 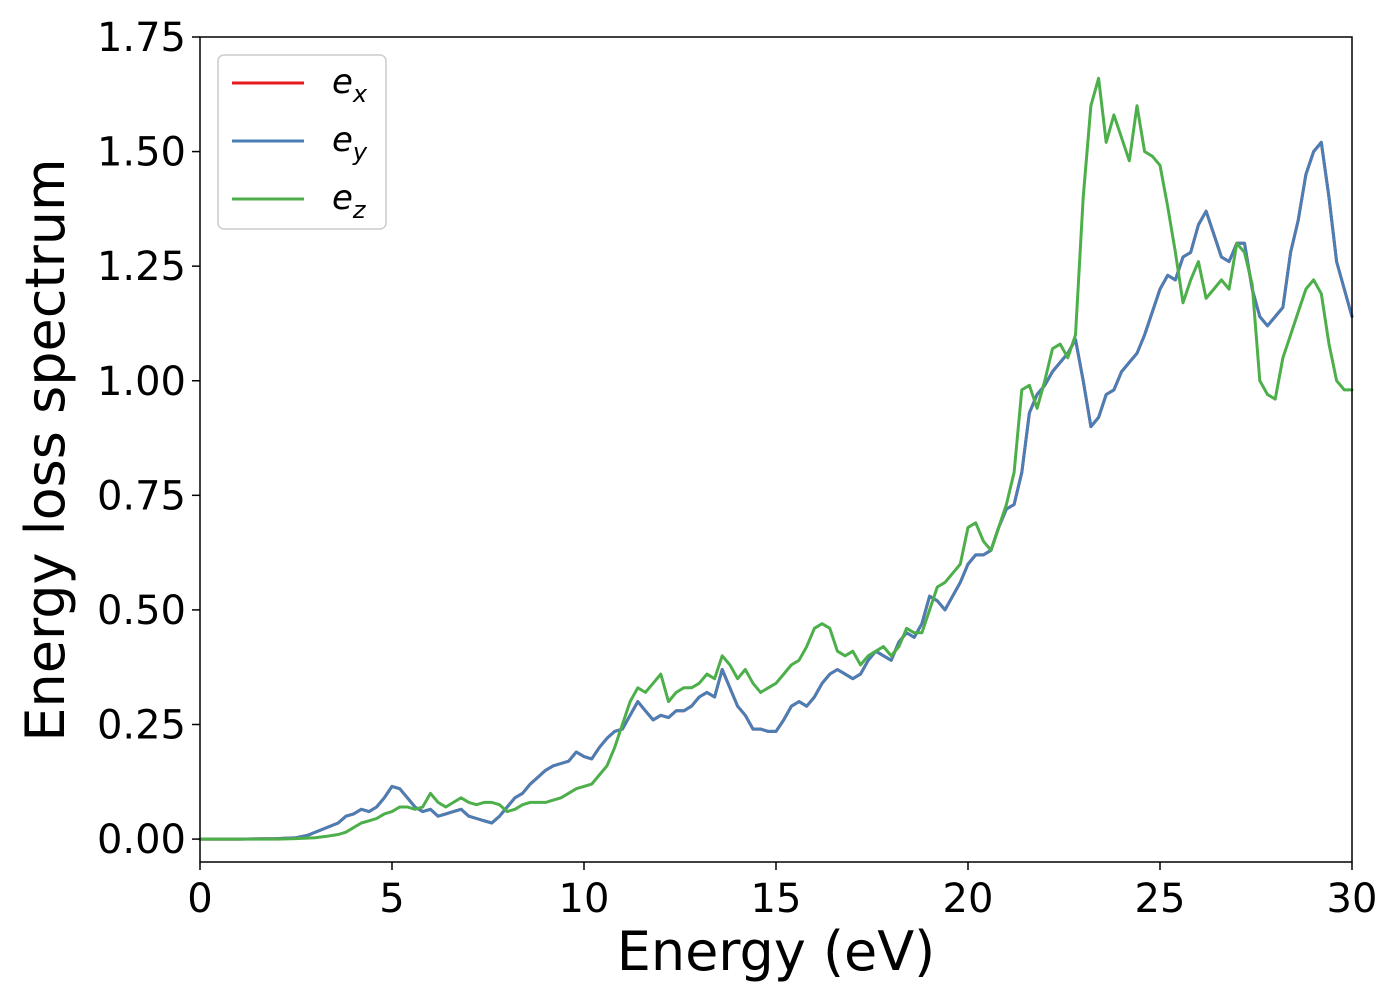 What do you see at coordinates (148, 439) in the screenshot?
I see `y-axis-ticks: 0.00 0.25 0.50 0.75 1.00 1.25 1.50 1.75` at bounding box center [148, 439].